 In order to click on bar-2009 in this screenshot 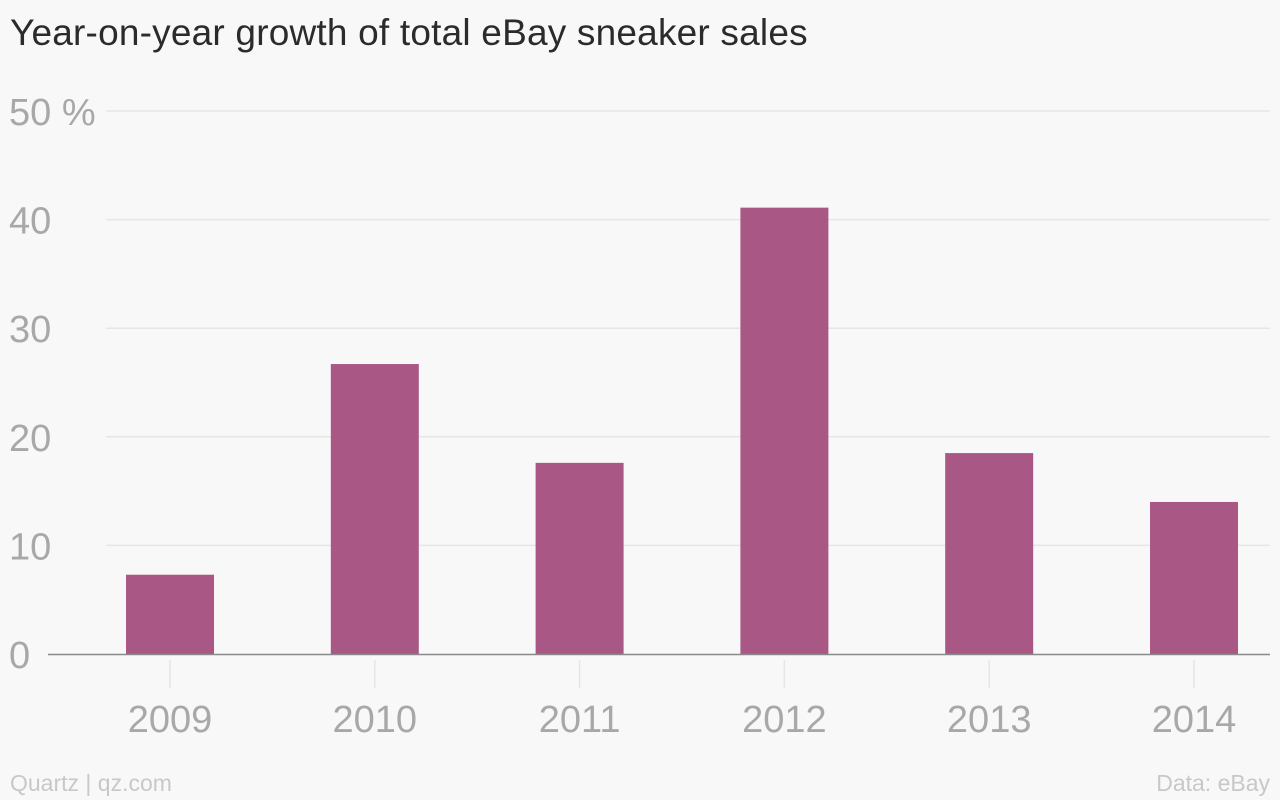, I will do `click(170, 614)`.